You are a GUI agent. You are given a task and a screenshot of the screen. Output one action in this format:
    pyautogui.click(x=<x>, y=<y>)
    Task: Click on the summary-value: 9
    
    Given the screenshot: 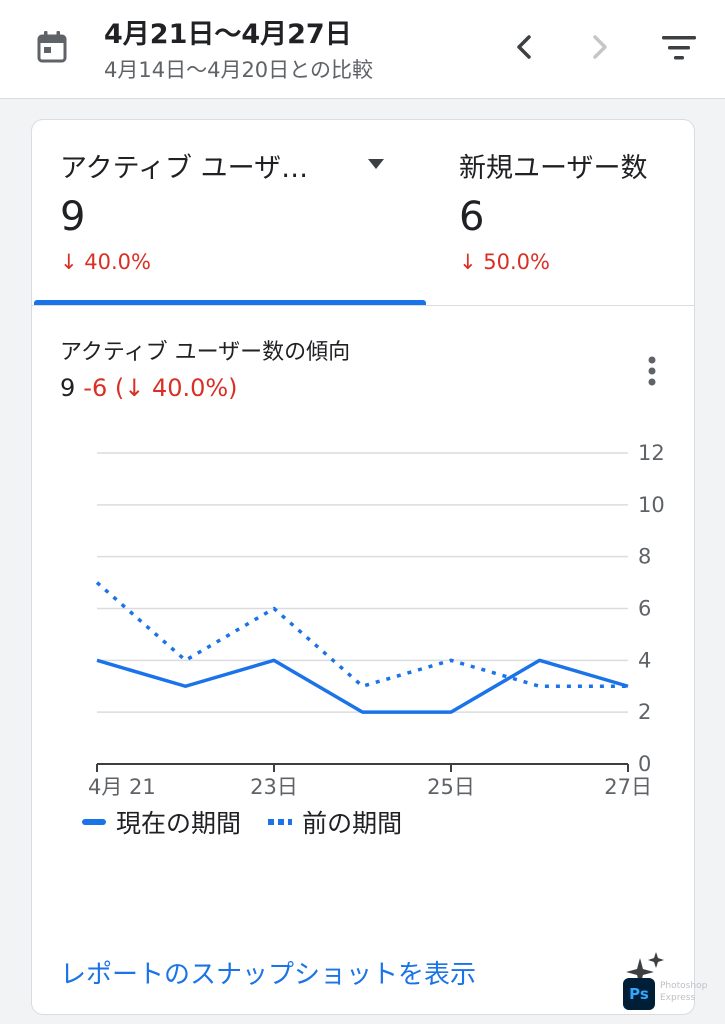 What is the action you would take?
    pyautogui.click(x=68, y=388)
    